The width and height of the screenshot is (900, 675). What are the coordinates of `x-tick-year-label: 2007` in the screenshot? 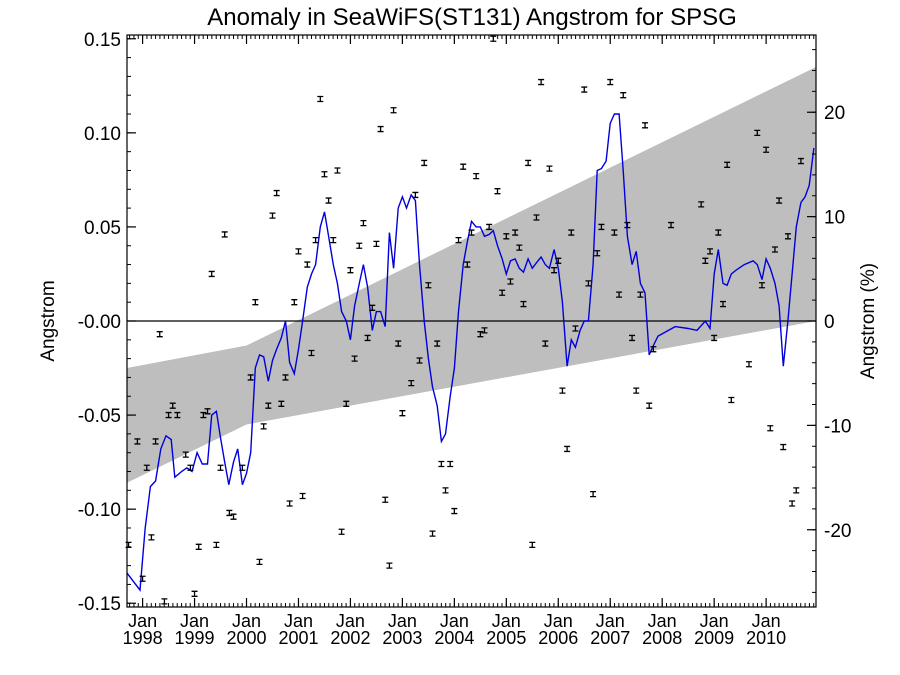 It's located at (610, 638).